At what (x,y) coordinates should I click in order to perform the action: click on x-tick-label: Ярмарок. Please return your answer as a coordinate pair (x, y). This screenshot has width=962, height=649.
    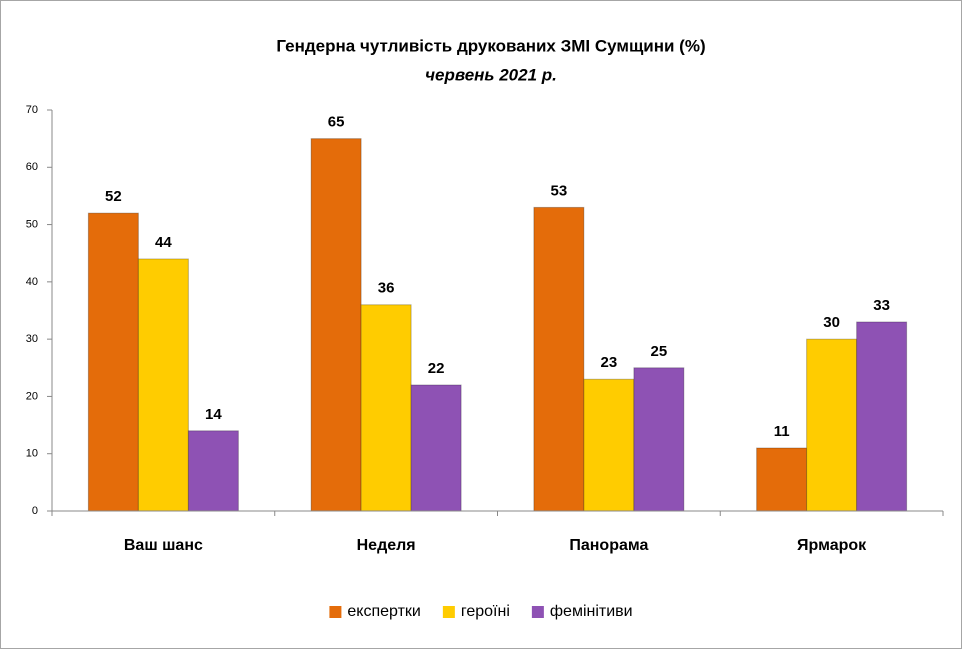
    Looking at the image, I should click on (832, 545).